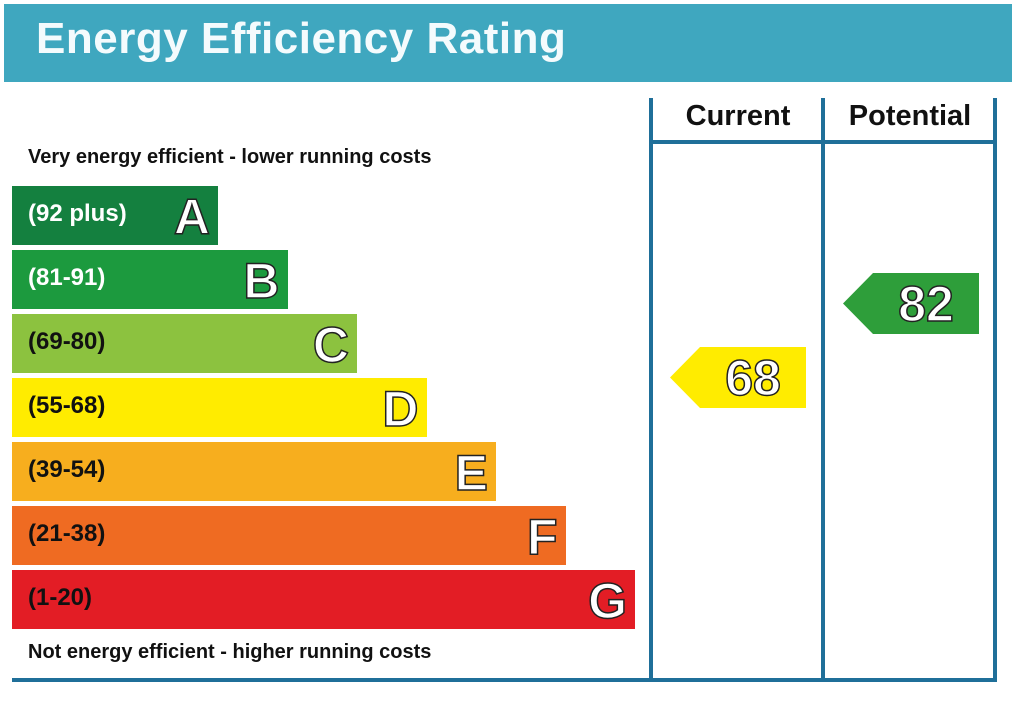 This screenshot has height=713, width=1024. I want to click on band-bar-f: (21-38) F, so click(289, 536).